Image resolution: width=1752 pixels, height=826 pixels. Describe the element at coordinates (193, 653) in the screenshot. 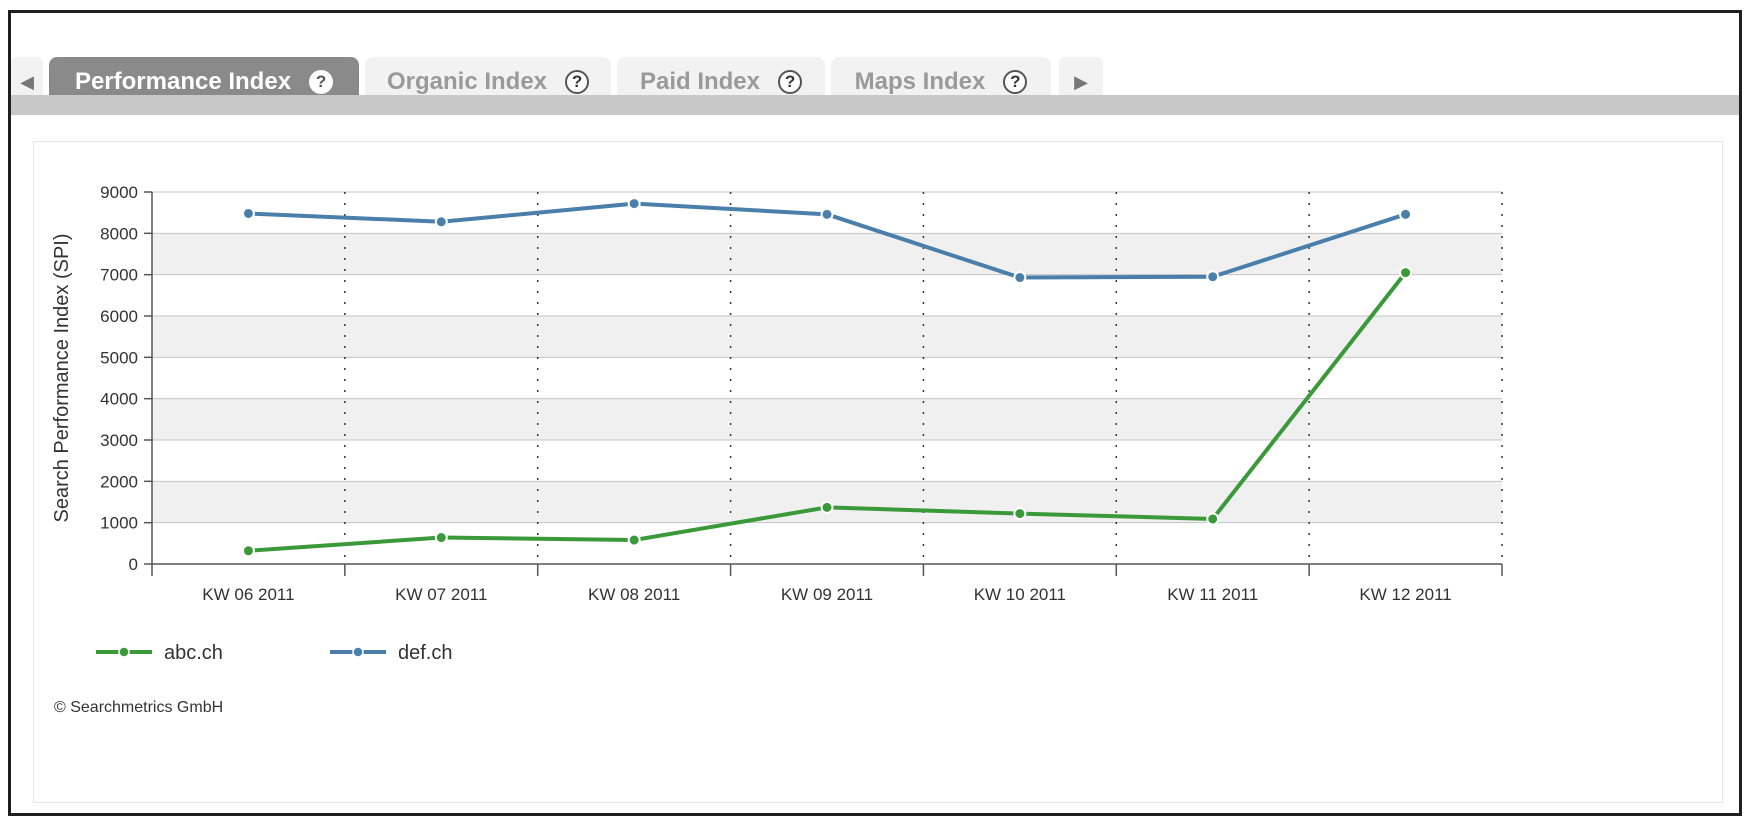

I see `legend-label-abc-ch: abc.ch` at that location.